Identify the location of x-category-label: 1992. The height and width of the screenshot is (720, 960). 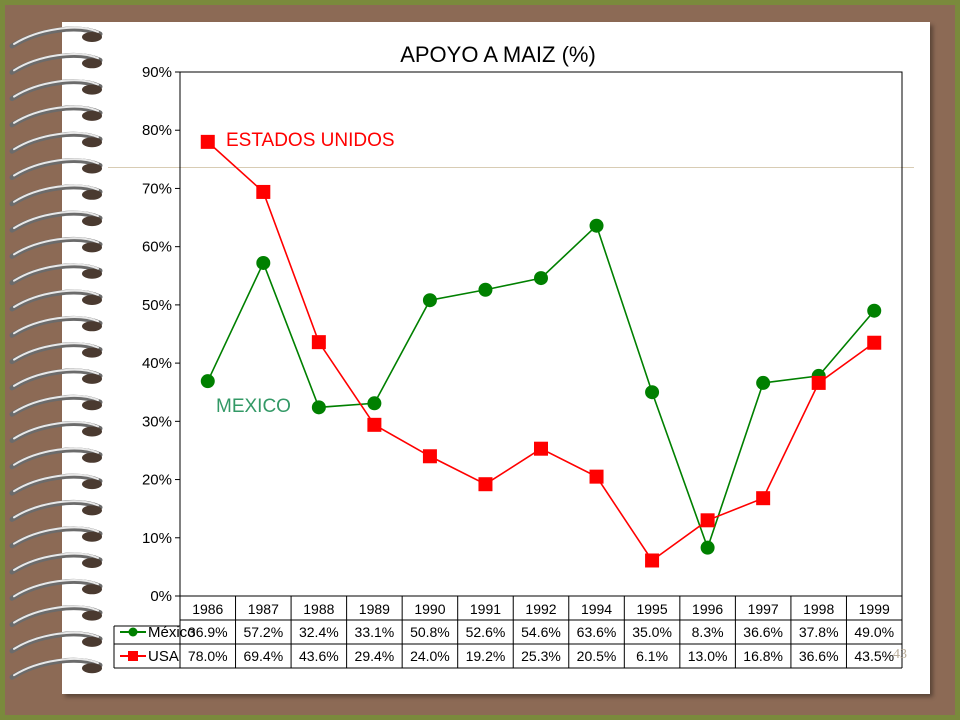
(540, 609).